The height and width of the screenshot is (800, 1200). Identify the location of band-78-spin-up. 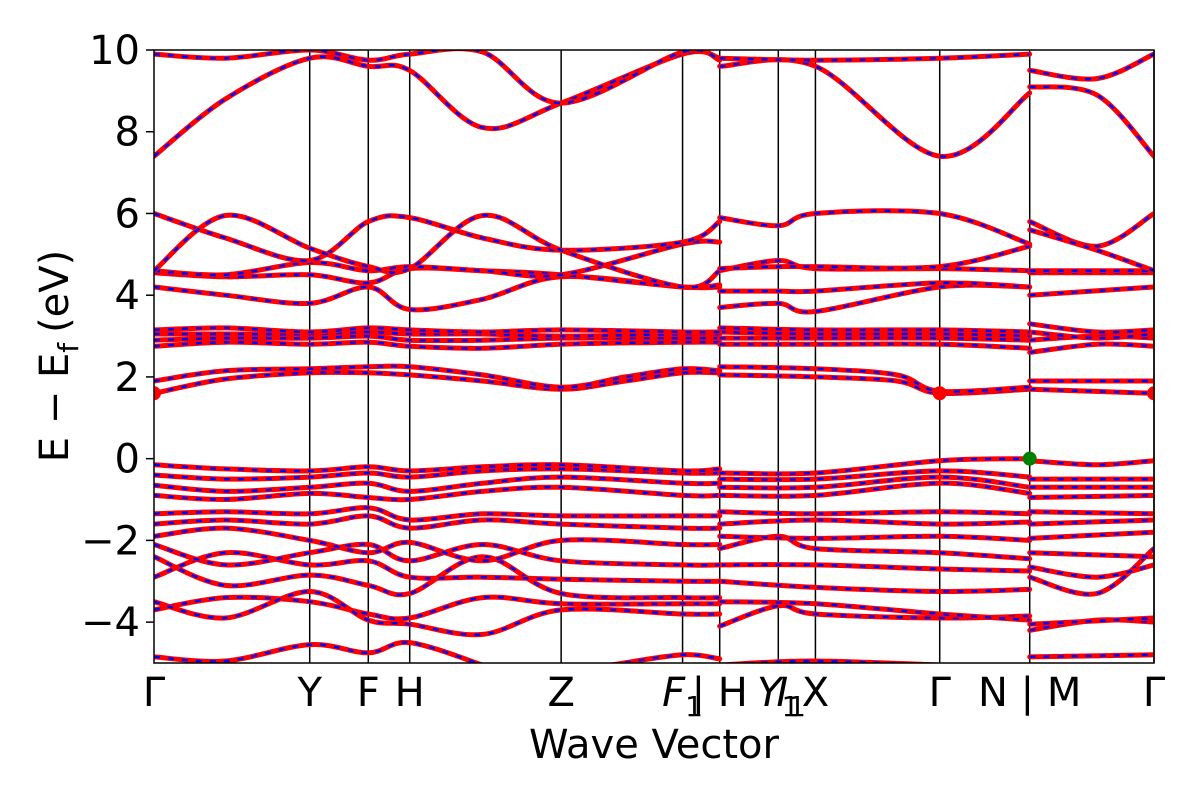
(1090, 66).